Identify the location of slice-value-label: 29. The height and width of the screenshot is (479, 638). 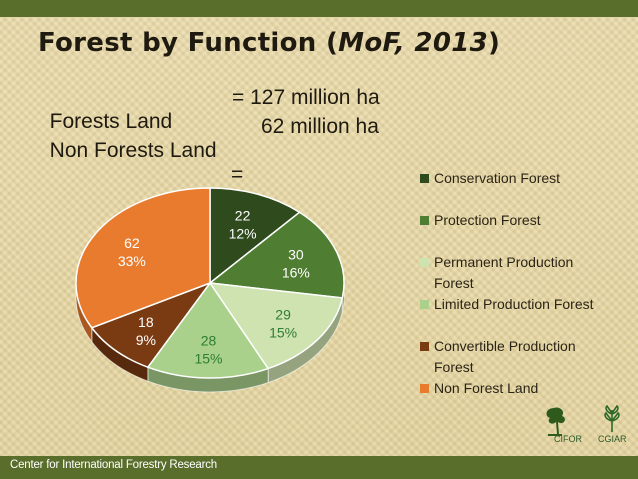
(283, 315).